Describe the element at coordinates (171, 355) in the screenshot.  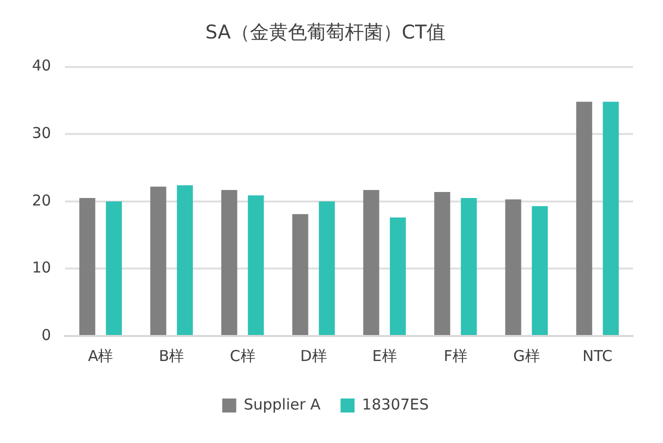
I see `x-tick-label: B样` at that location.